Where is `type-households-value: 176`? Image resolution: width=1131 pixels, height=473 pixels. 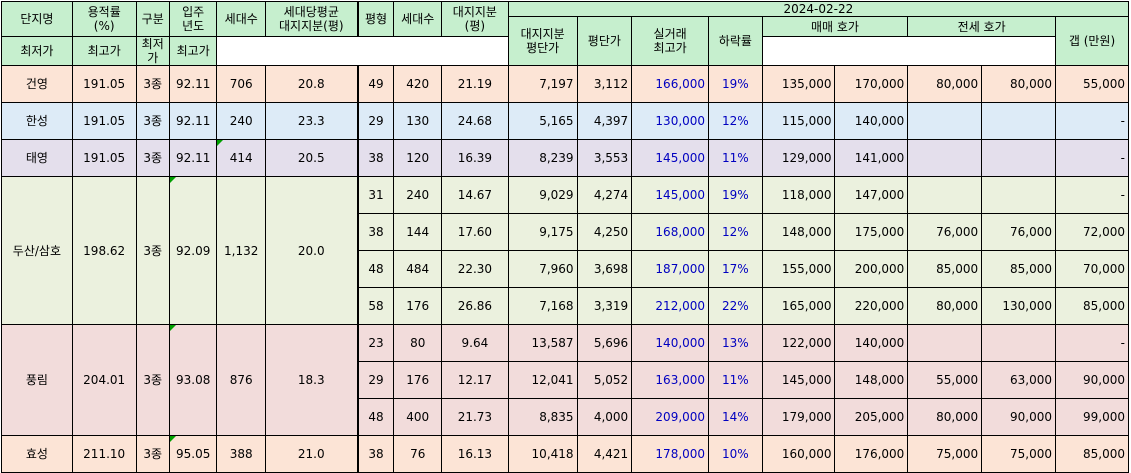
type-households-value: 176 is located at coordinates (417, 306).